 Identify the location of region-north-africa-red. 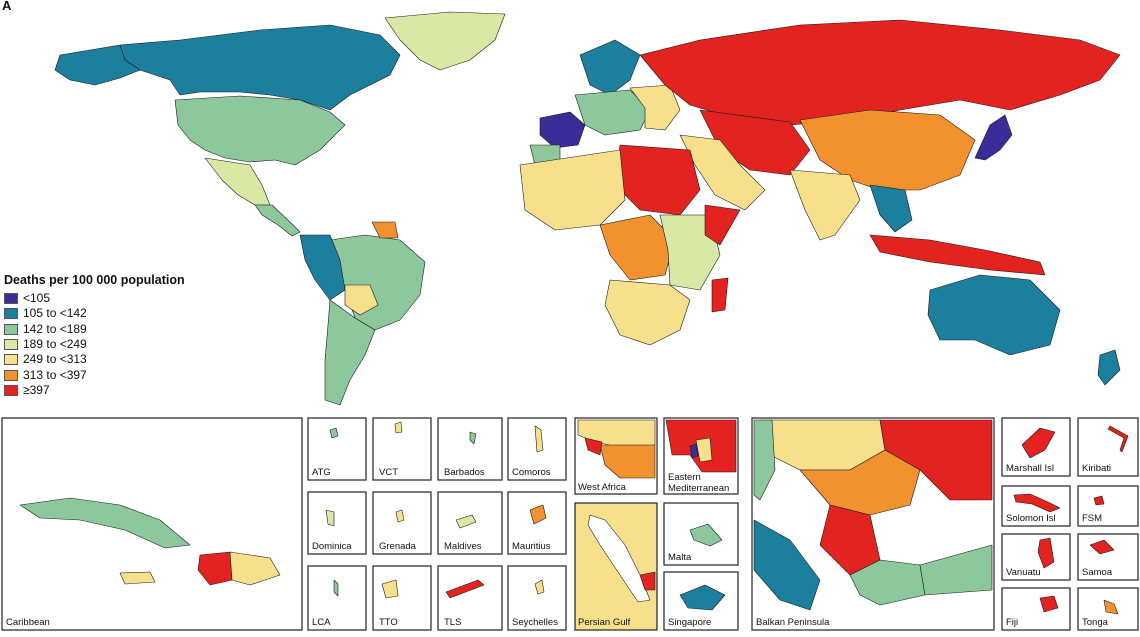
(657, 180).